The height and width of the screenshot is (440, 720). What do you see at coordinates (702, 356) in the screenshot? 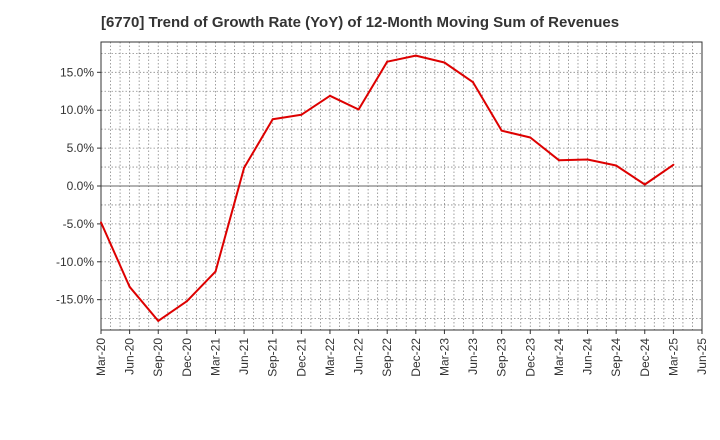
I see `x-tick-label: Jun-25` at bounding box center [702, 356].